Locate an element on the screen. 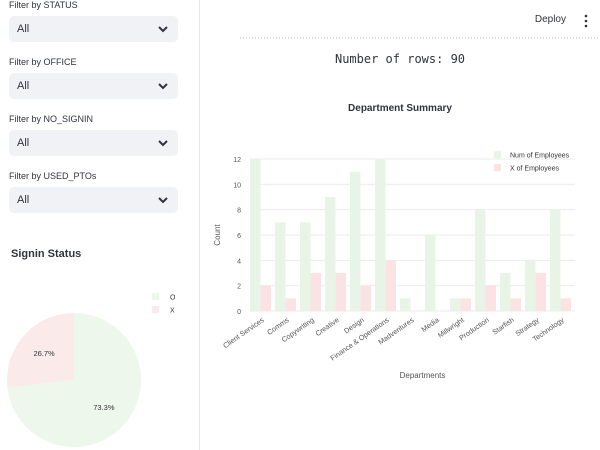  filter-used-ptos-label: Filter by USED_PTOs is located at coordinates (53, 176).